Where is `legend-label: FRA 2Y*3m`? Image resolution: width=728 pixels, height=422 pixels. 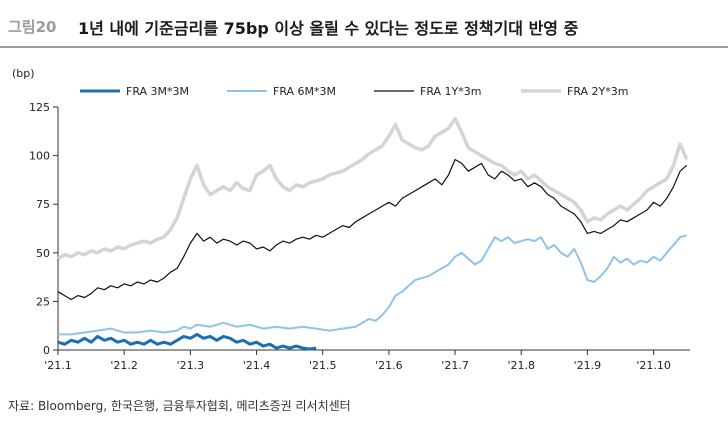
legend-label: FRA 2Y*3m is located at coordinates (597, 91).